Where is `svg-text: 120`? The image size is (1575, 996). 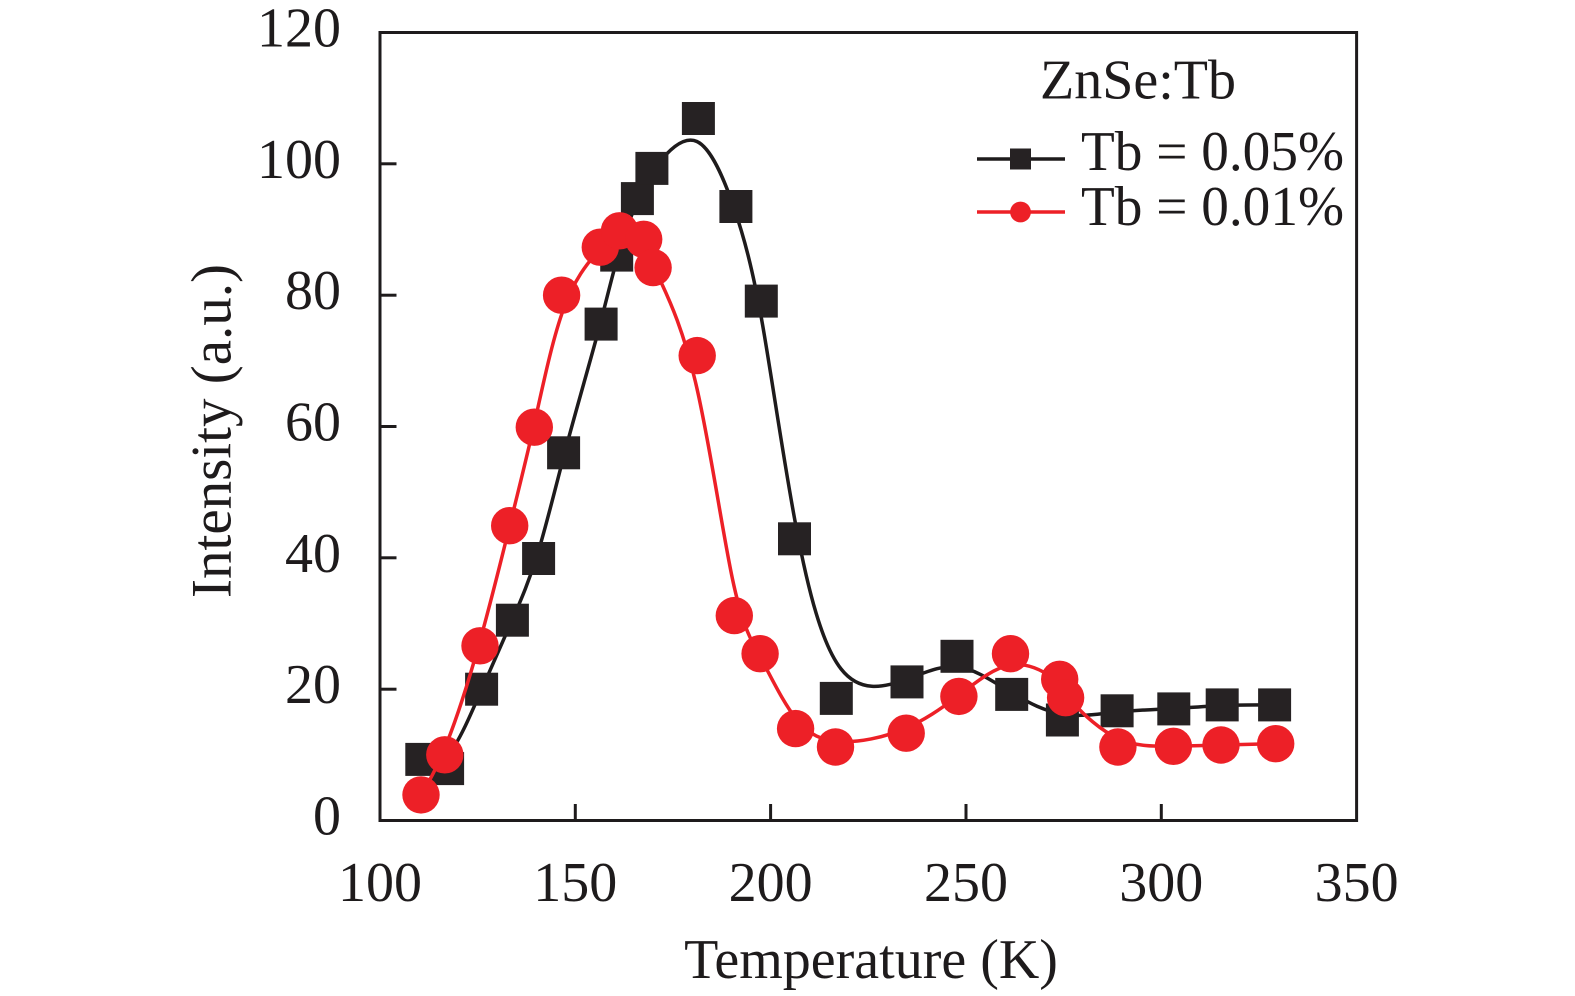 svg-text: 120 is located at coordinates (299, 30).